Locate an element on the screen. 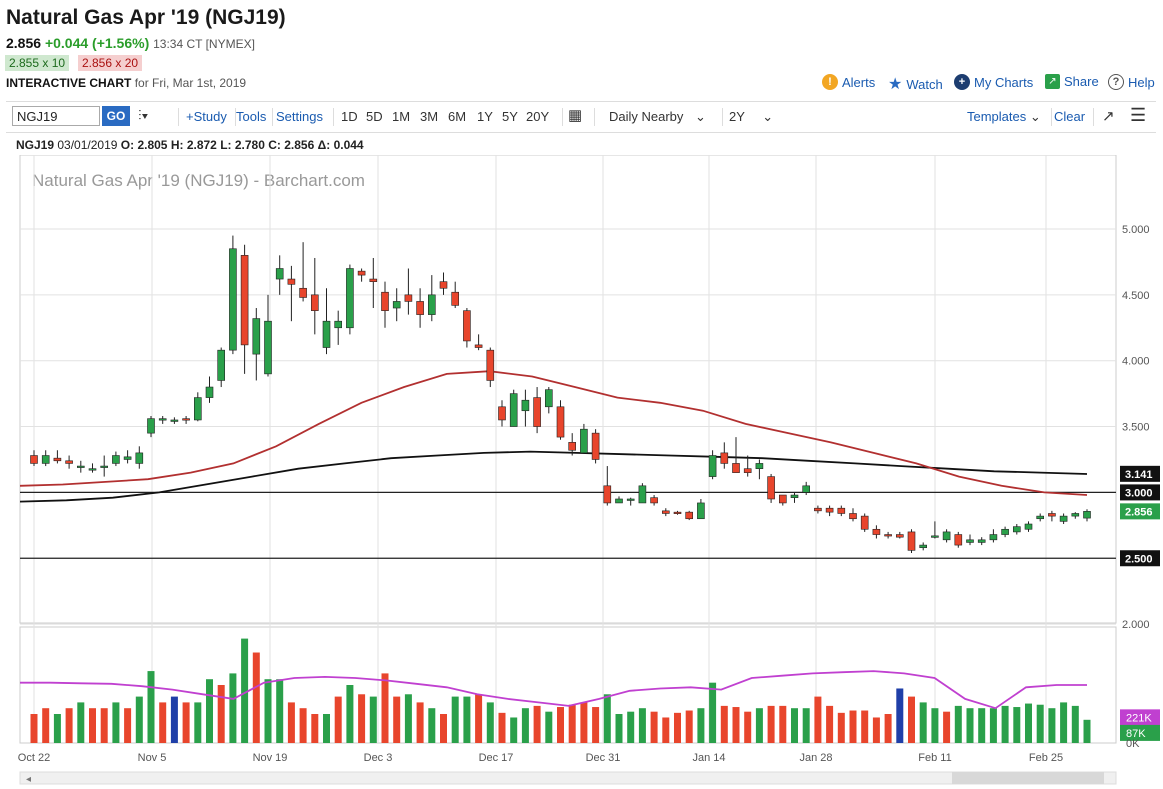 The height and width of the screenshot is (789, 1163). volume-ma-line is located at coordinates (553, 690).